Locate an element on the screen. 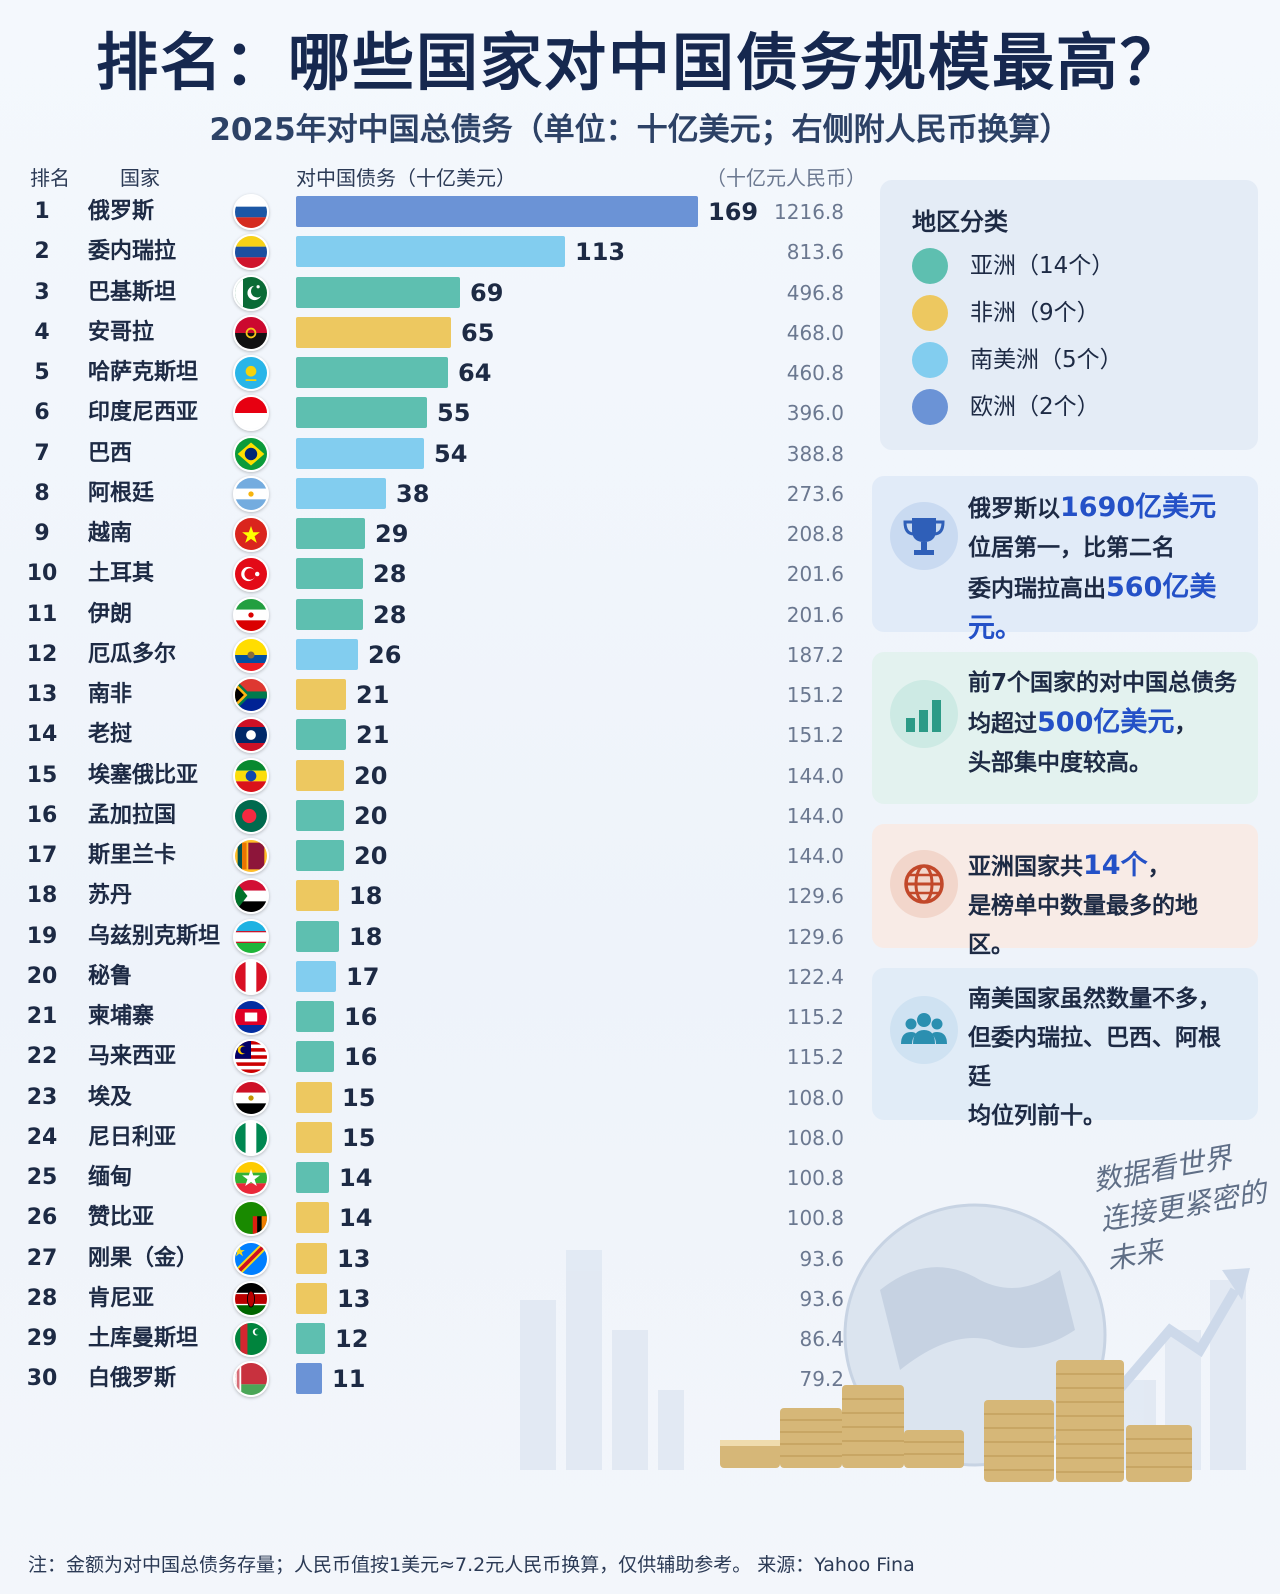  insight-segment: 均超过 is located at coordinates (1002, 724).